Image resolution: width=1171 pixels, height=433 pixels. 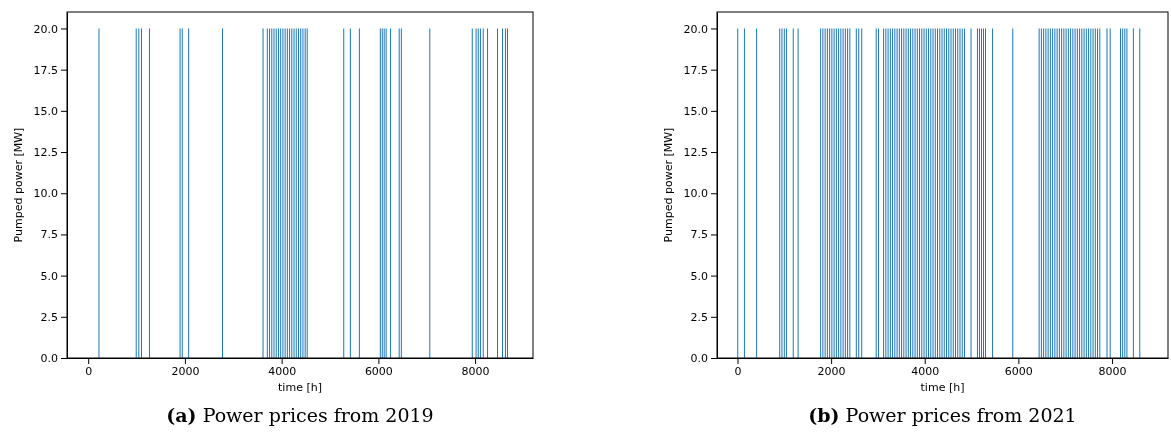 What do you see at coordinates (300, 415) in the screenshot?
I see `text: (a) Power prices from 2019` at bounding box center [300, 415].